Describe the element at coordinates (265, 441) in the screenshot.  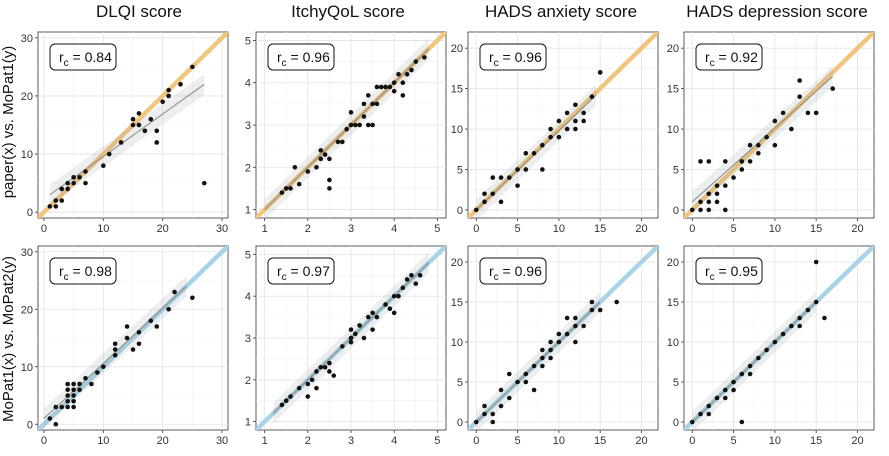
I see `panel-5-xtick-label: 1` at that location.